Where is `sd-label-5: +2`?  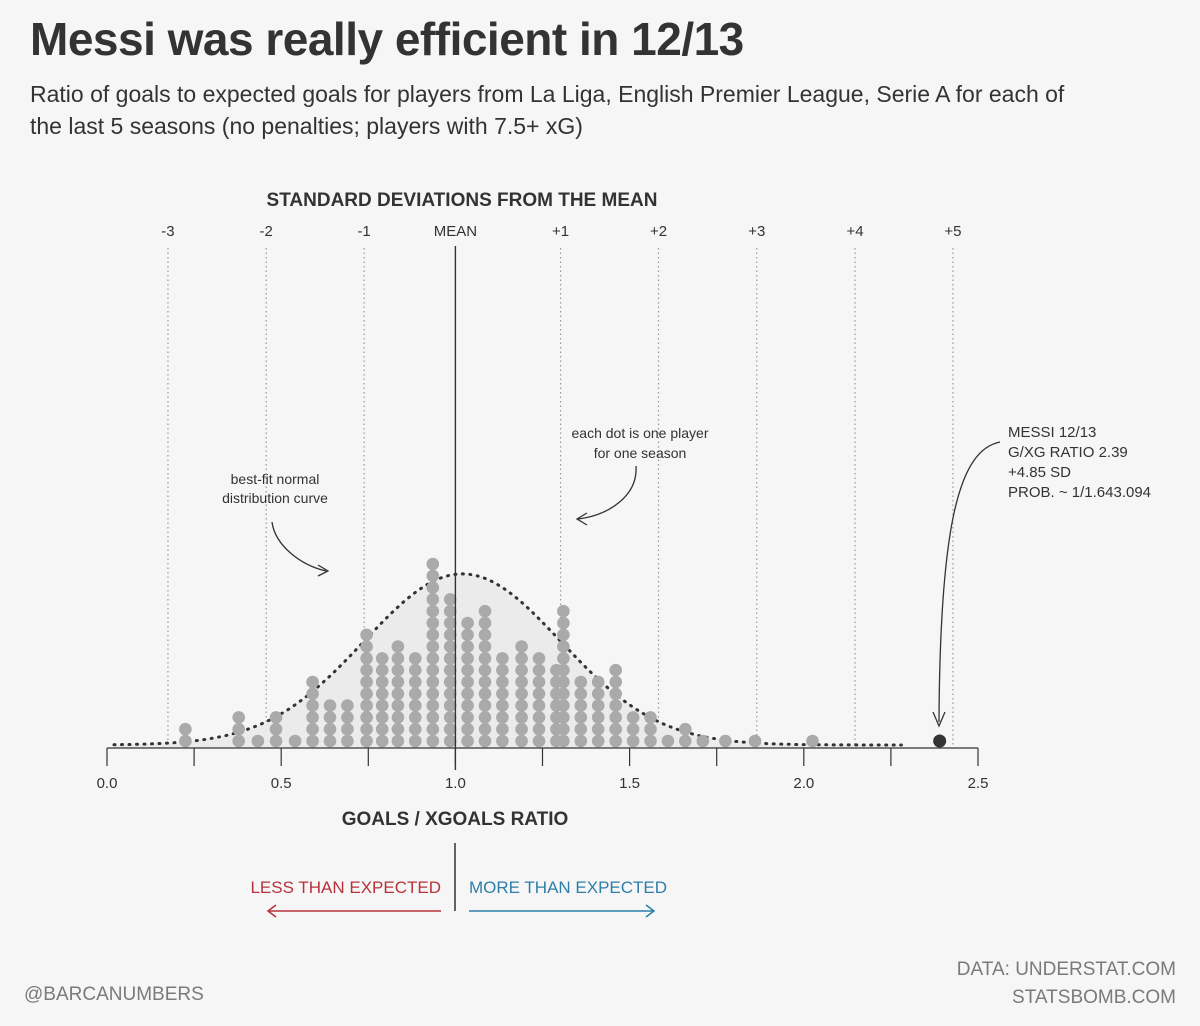 sd-label-5: +2 is located at coordinates (658, 231).